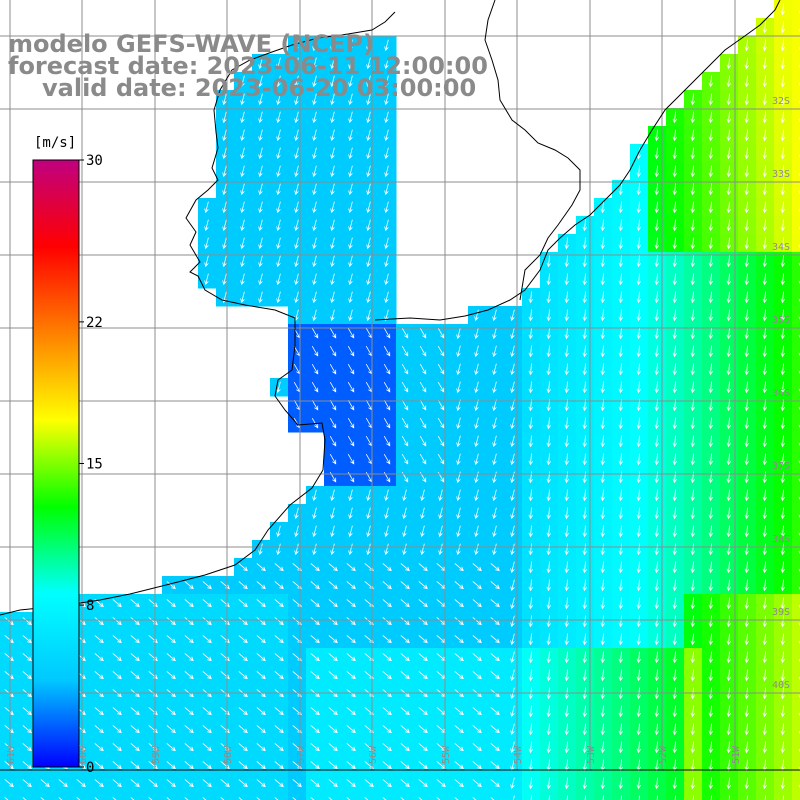 The width and height of the screenshot is (800, 800). I want to click on longitude-label: 57W, so click(301, 754).